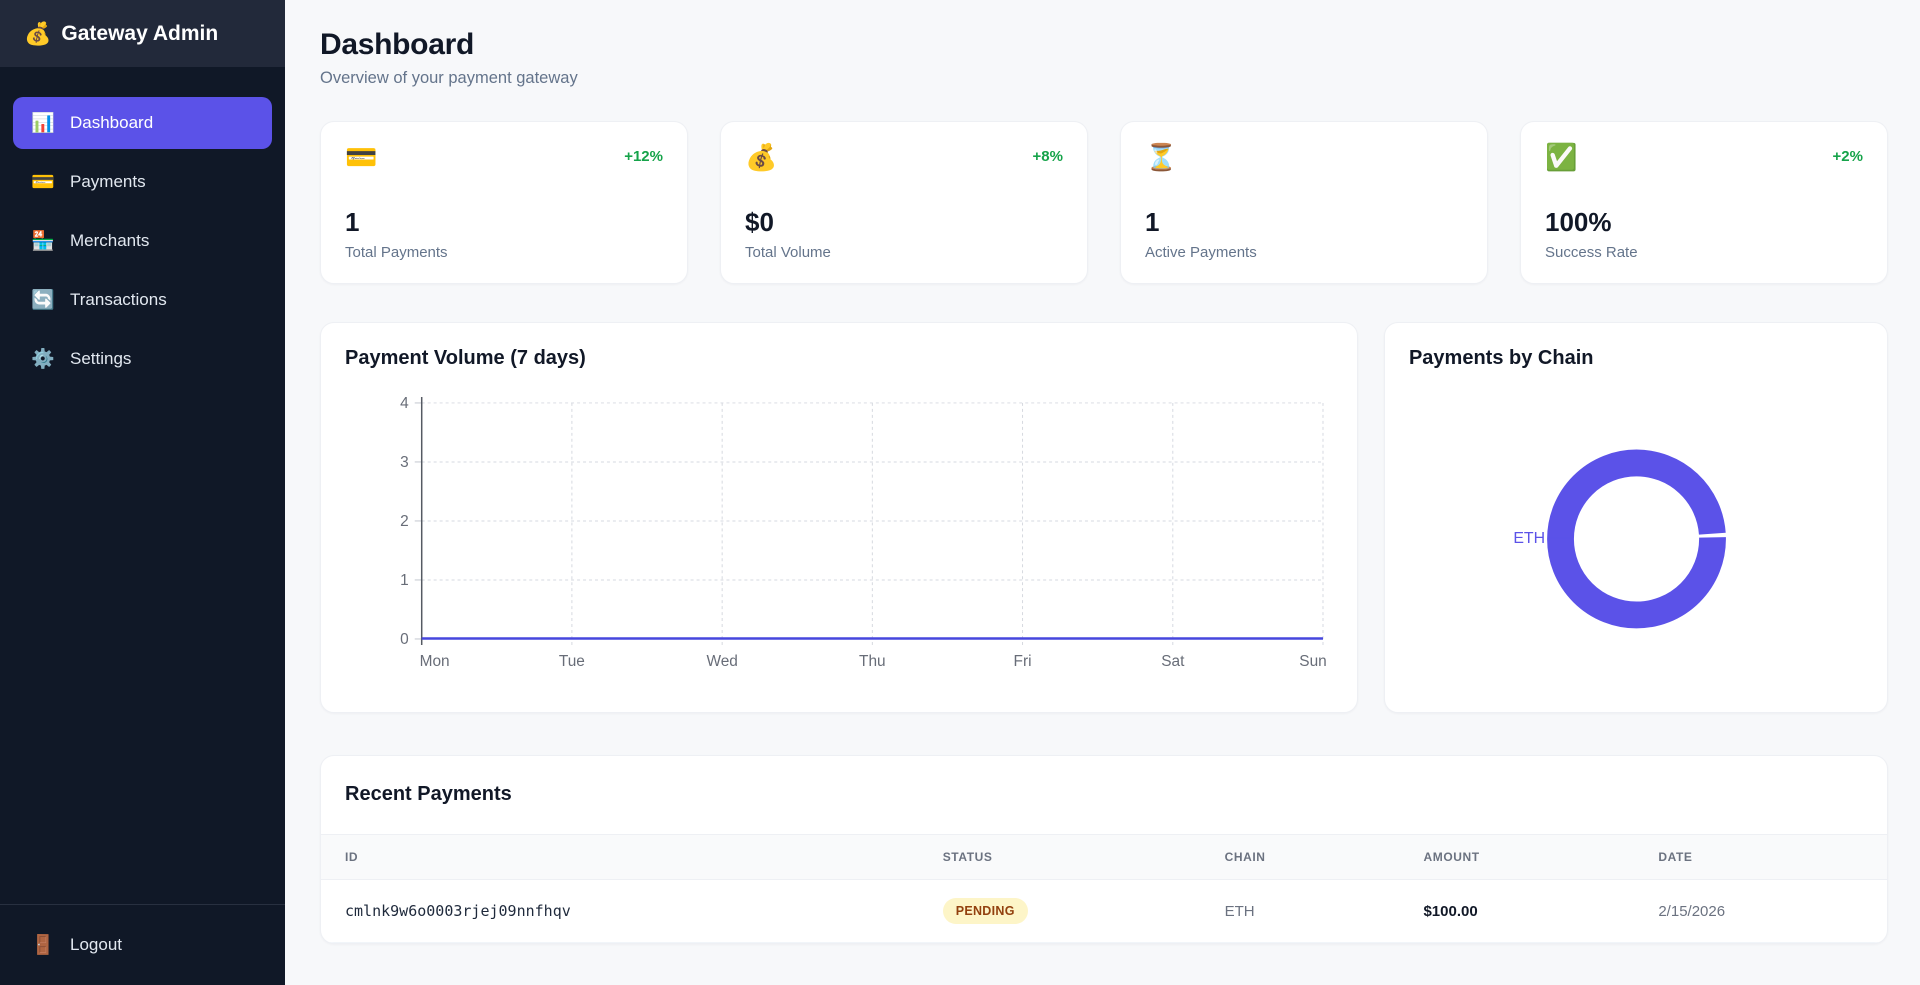  I want to click on sidebar-item-transactions: 🔄 Transactions, so click(142, 300).